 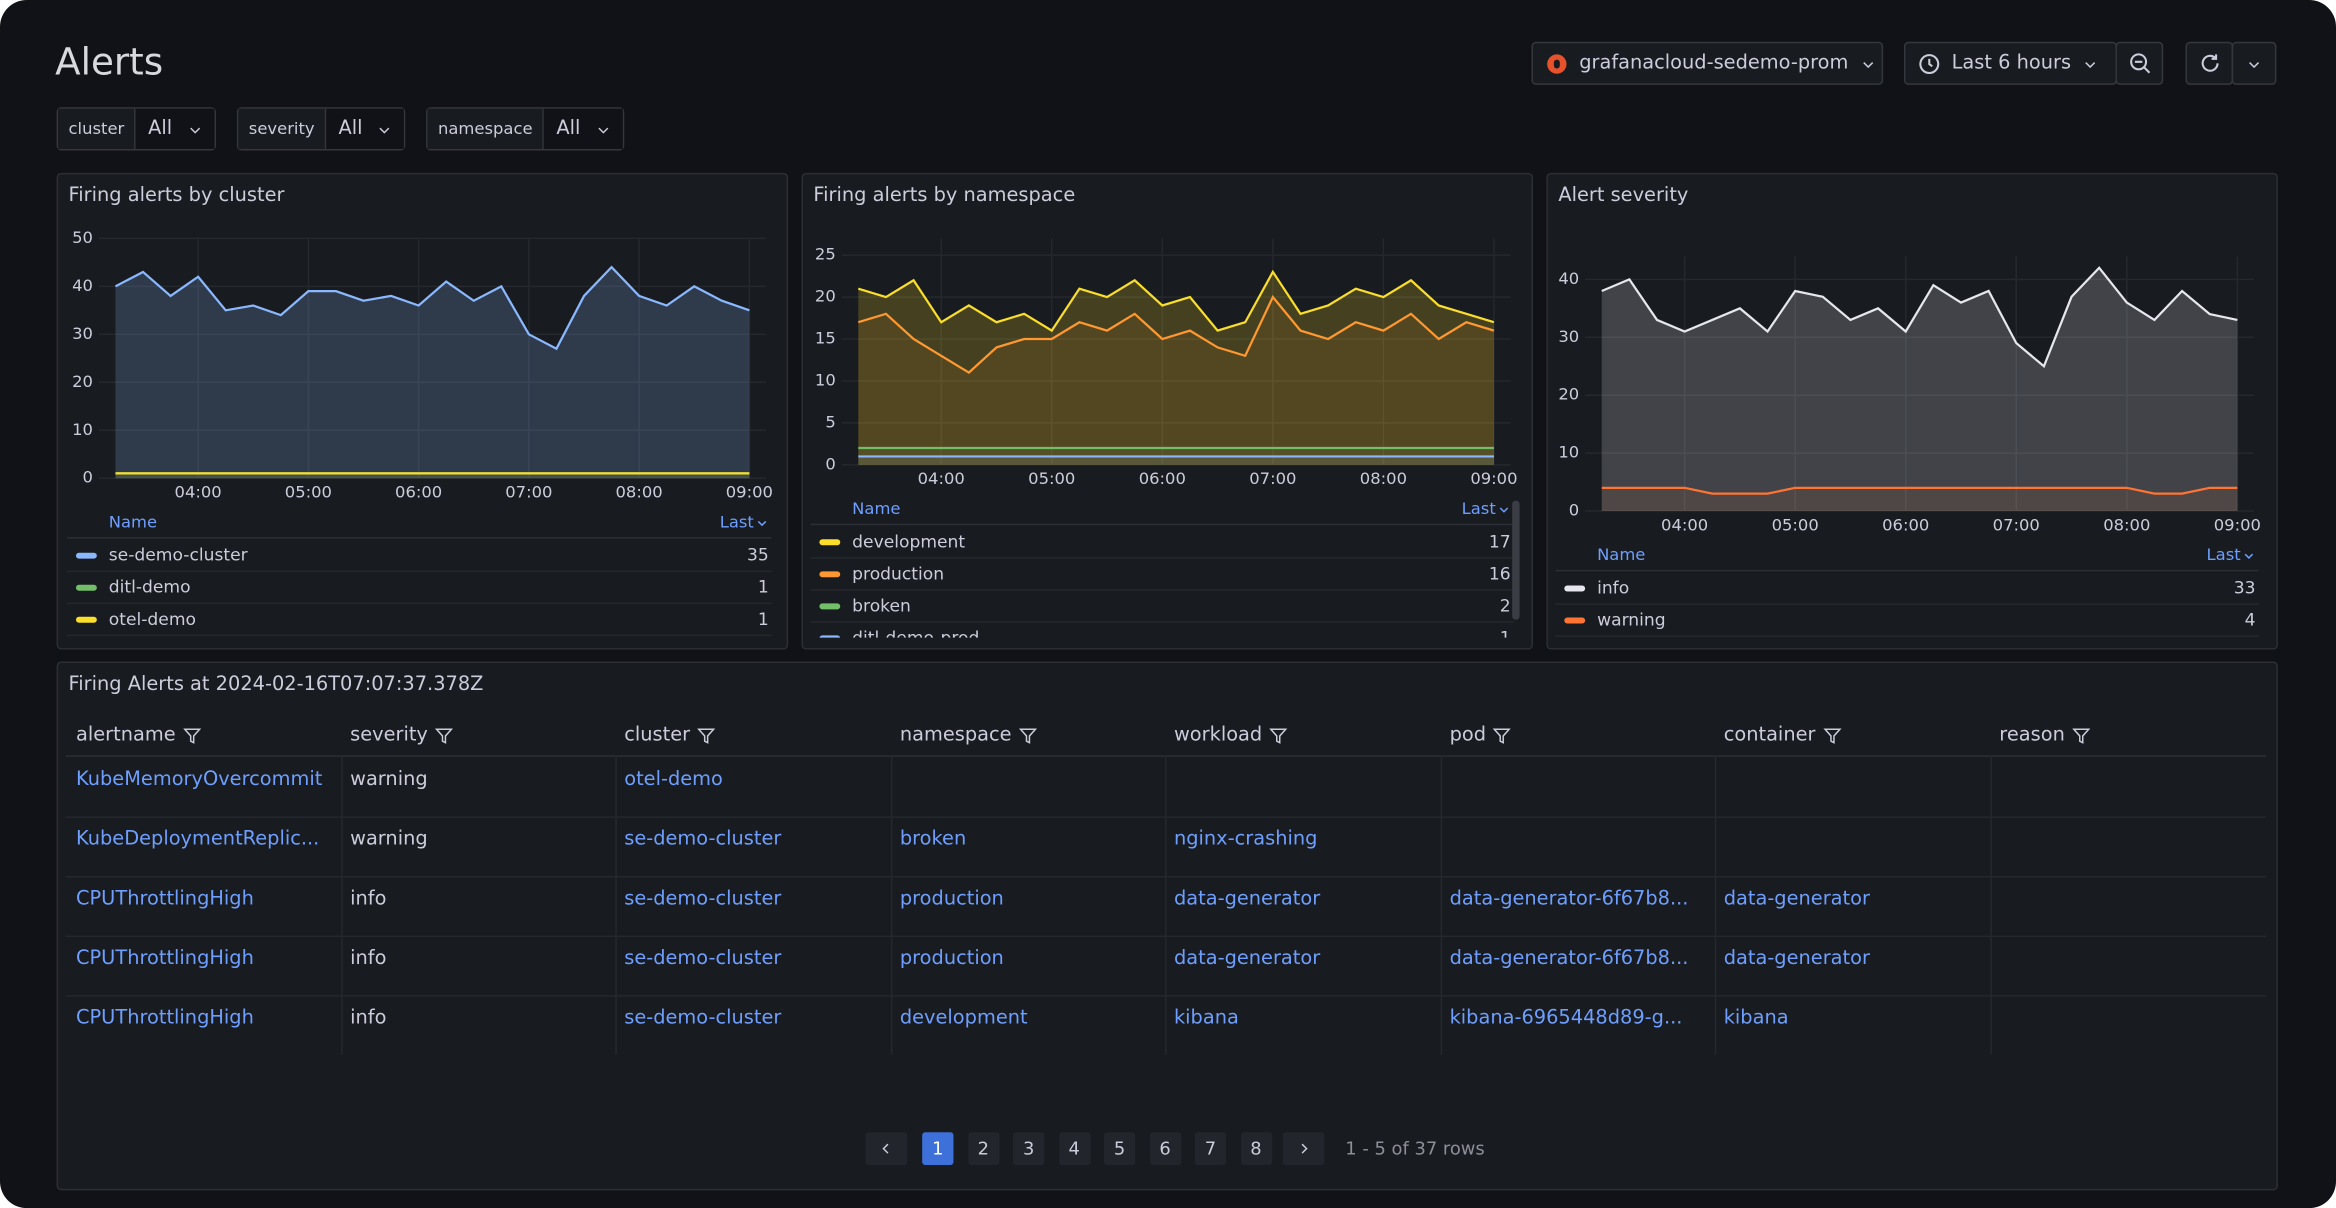 I want to click on next-page, so click(x=1303, y=1149).